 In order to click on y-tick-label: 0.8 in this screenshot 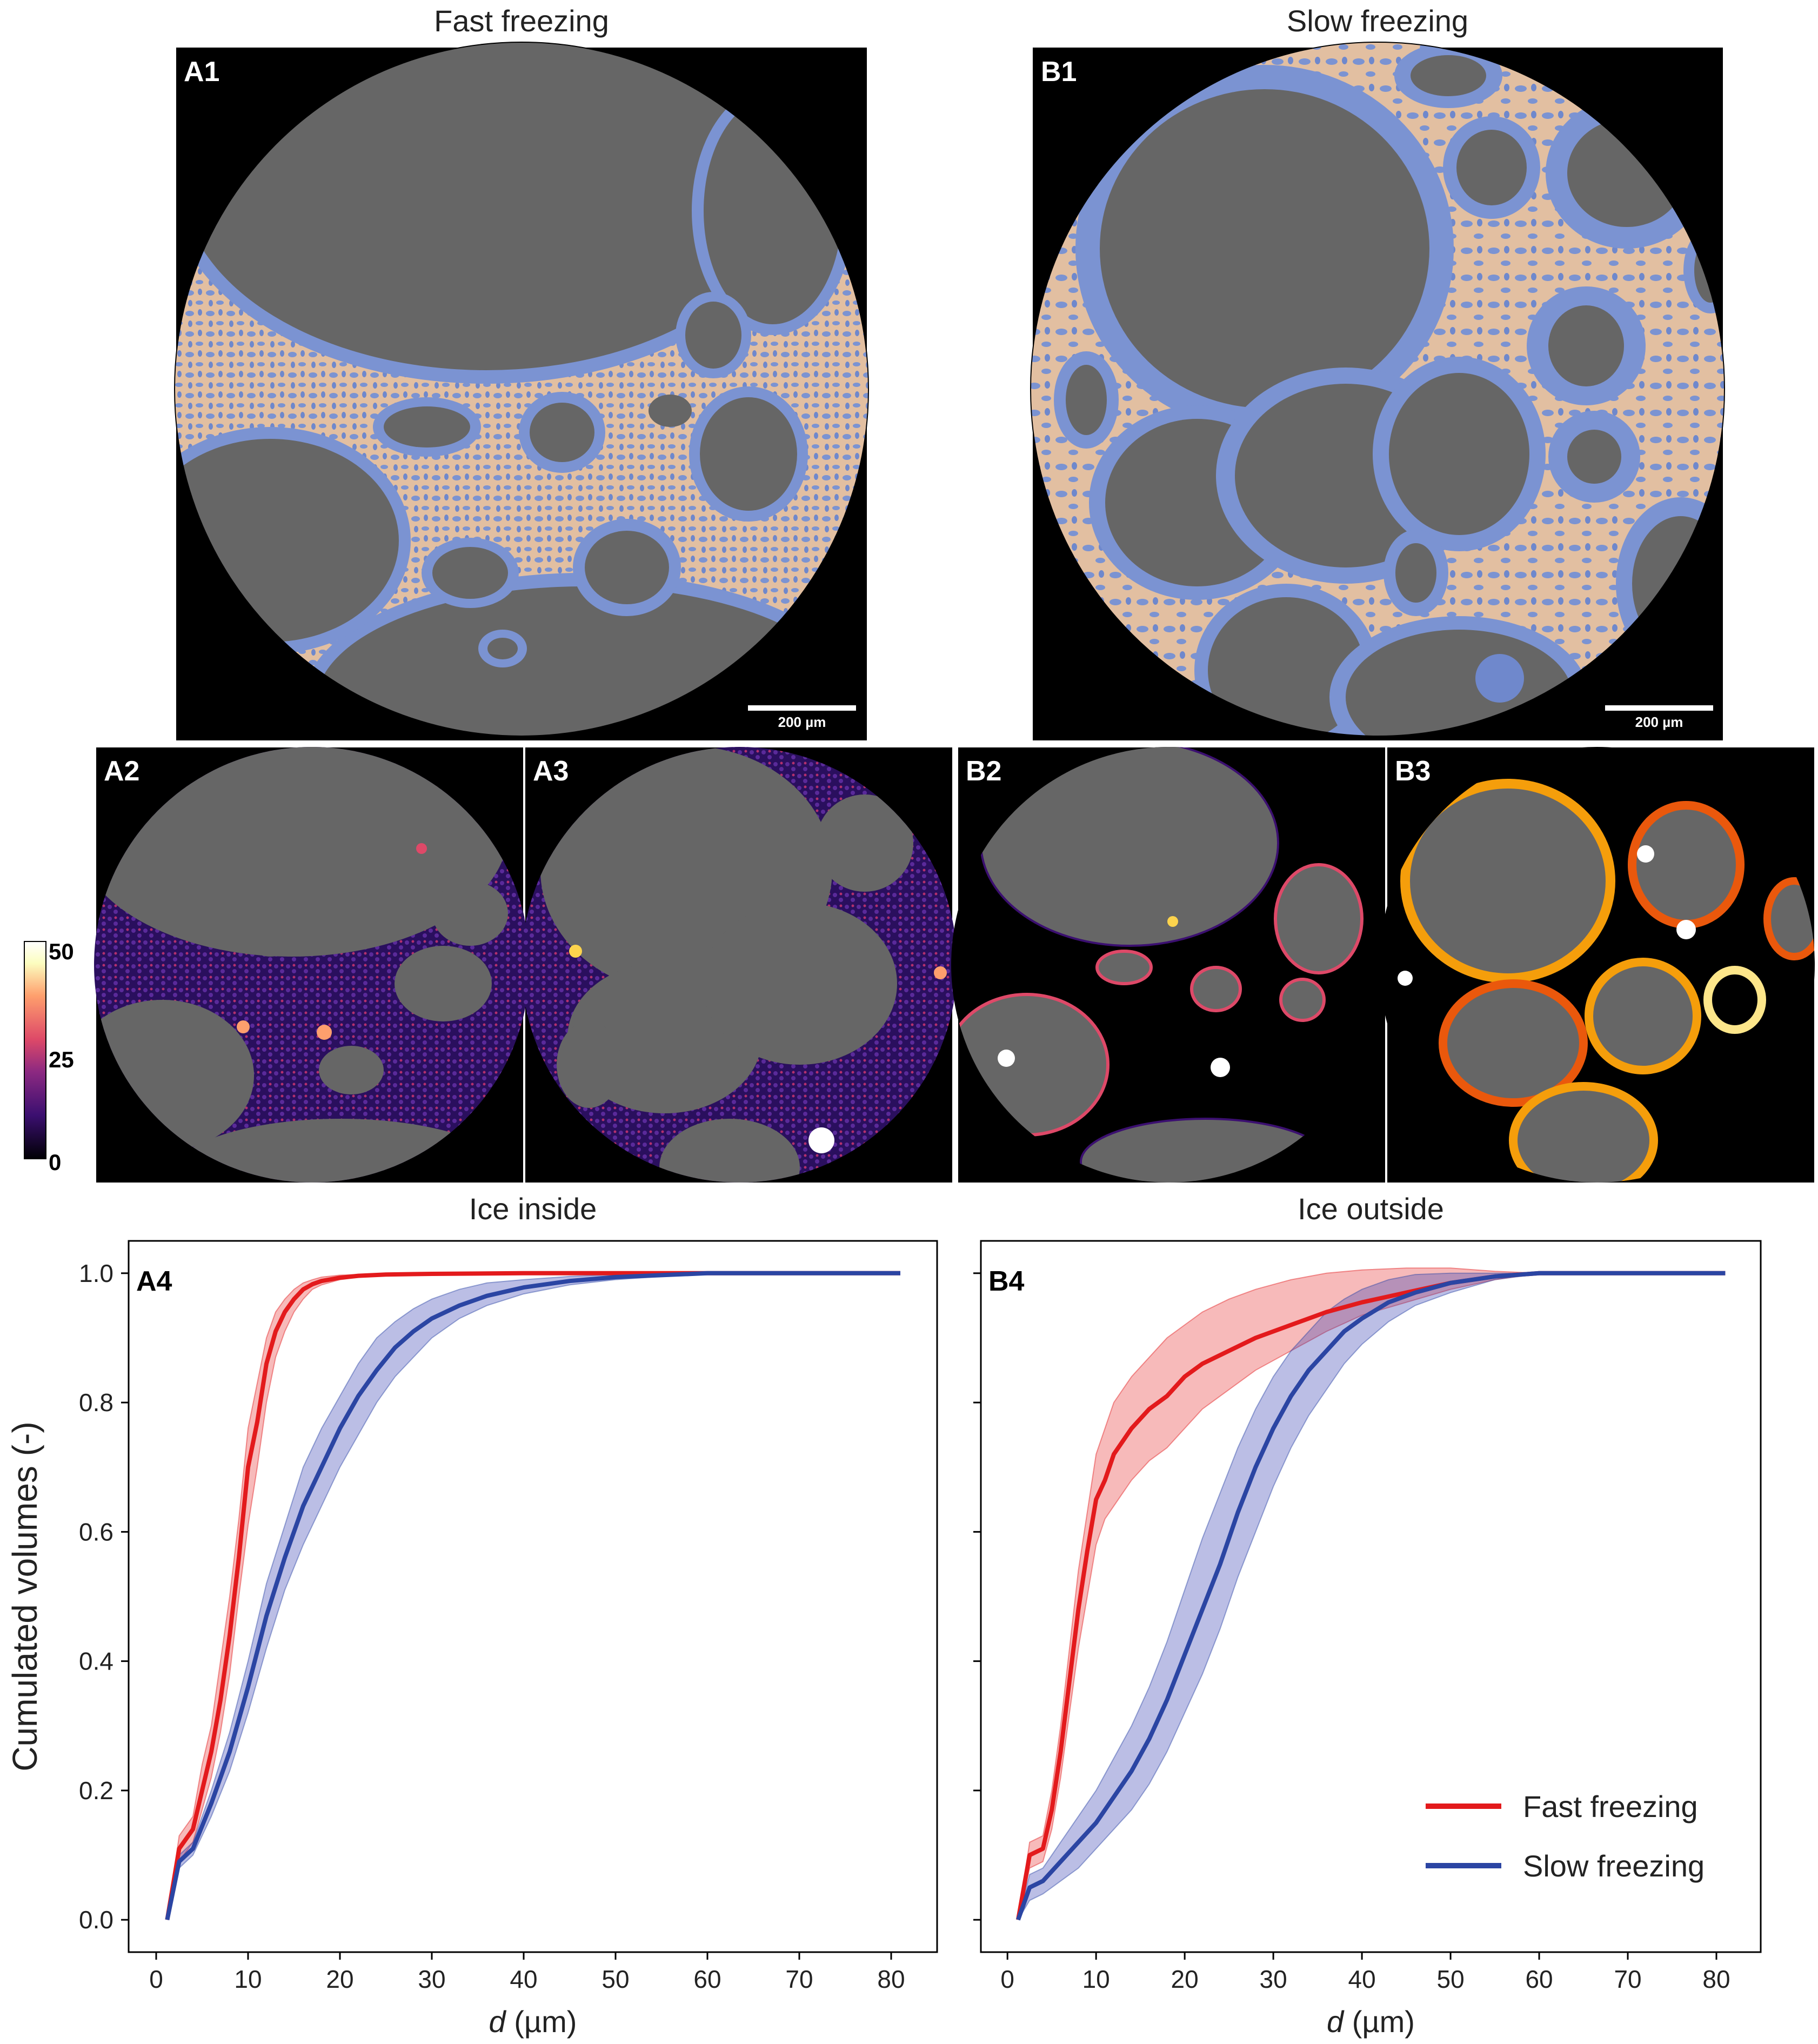, I will do `click(96, 1402)`.